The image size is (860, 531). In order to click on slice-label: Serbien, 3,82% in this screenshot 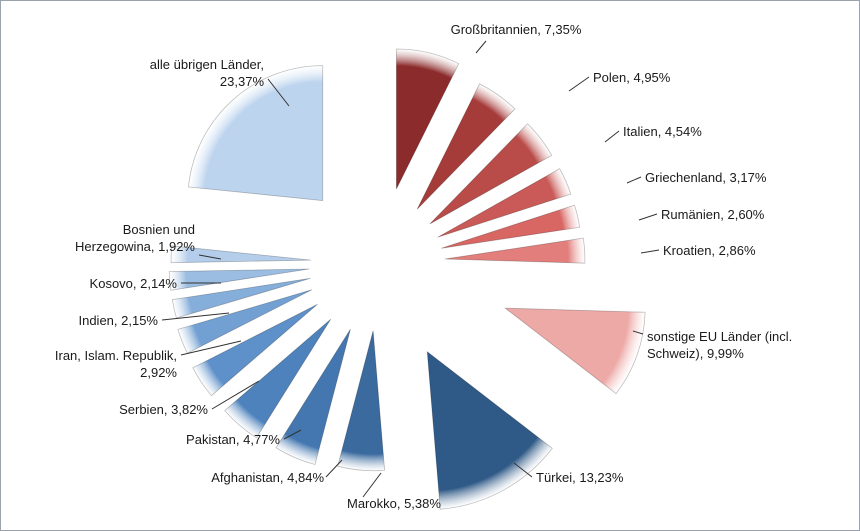, I will do `click(163, 409)`.